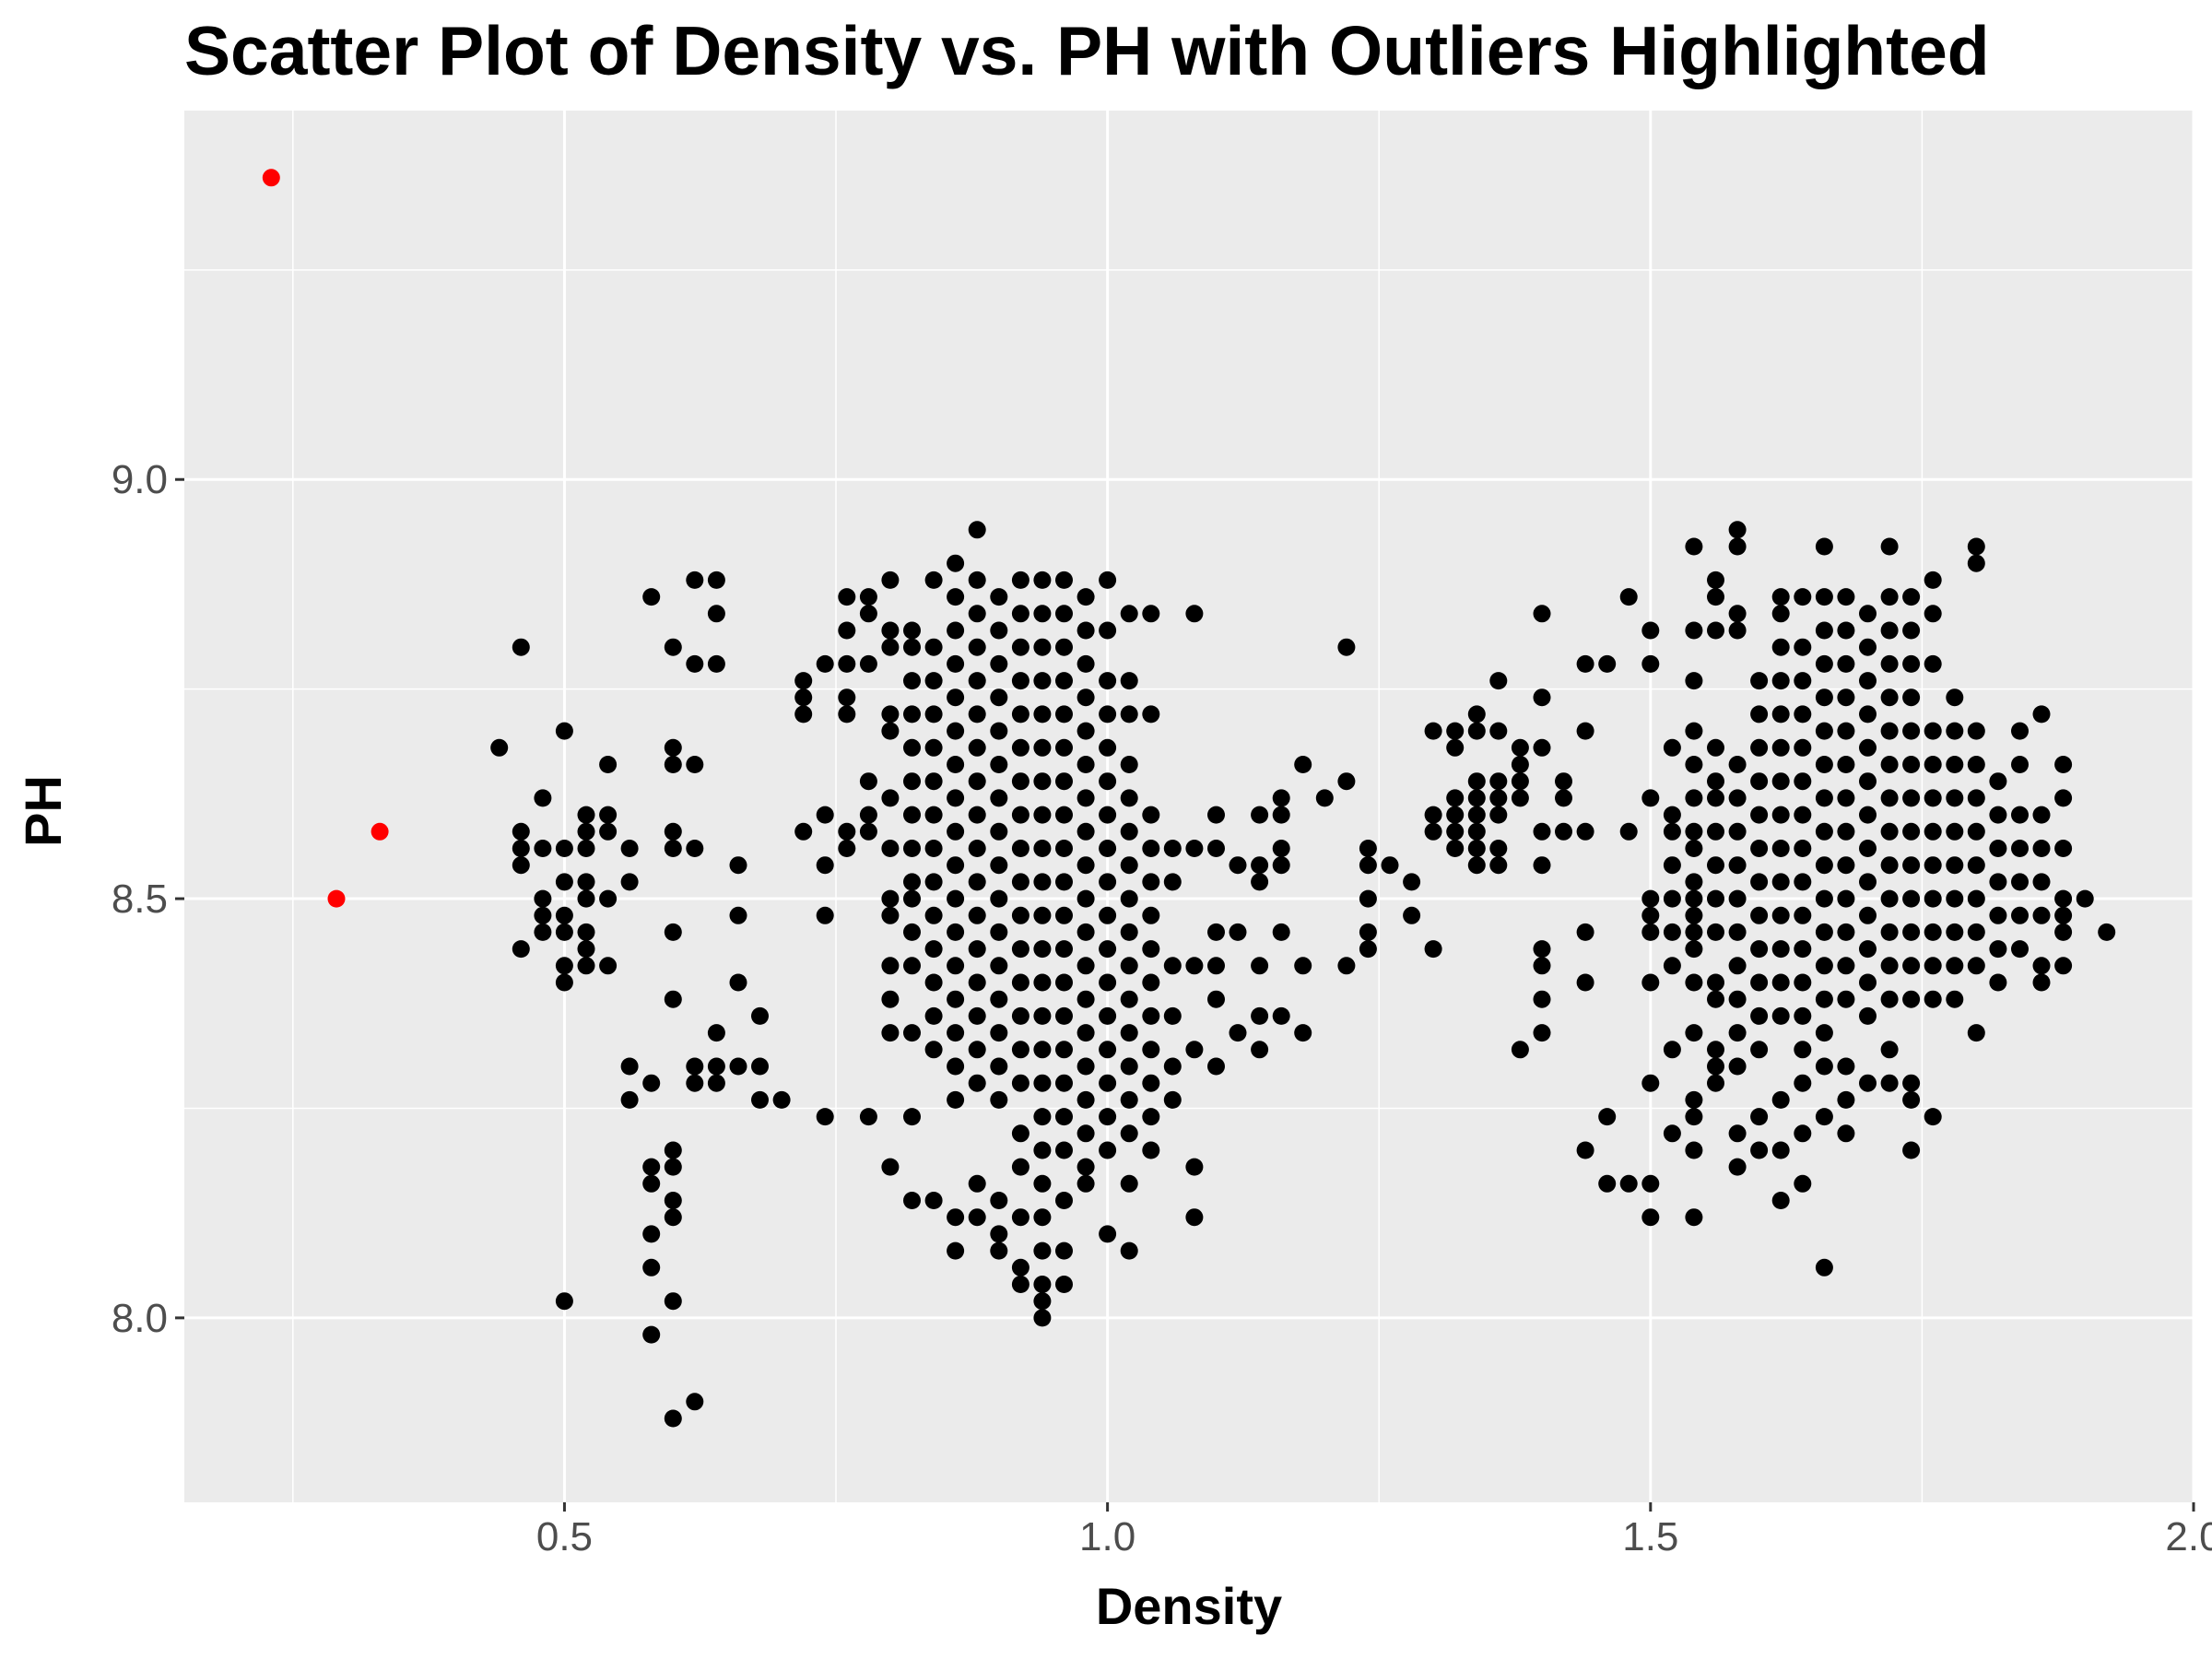 The image size is (2212, 1659). Describe the element at coordinates (1189, 1606) in the screenshot. I see `x-axis-title: Density` at that location.